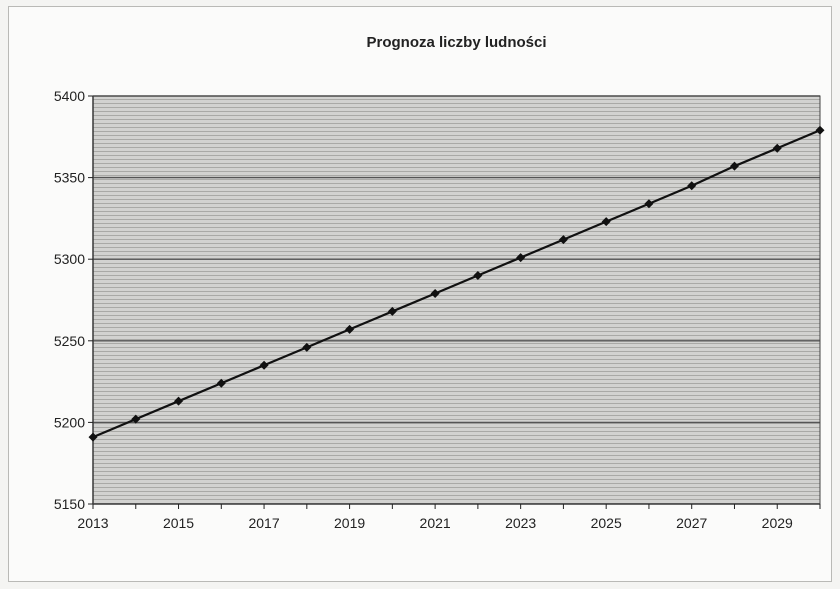 The width and height of the screenshot is (840, 589). I want to click on x-tick-label: 2027, so click(691, 523).